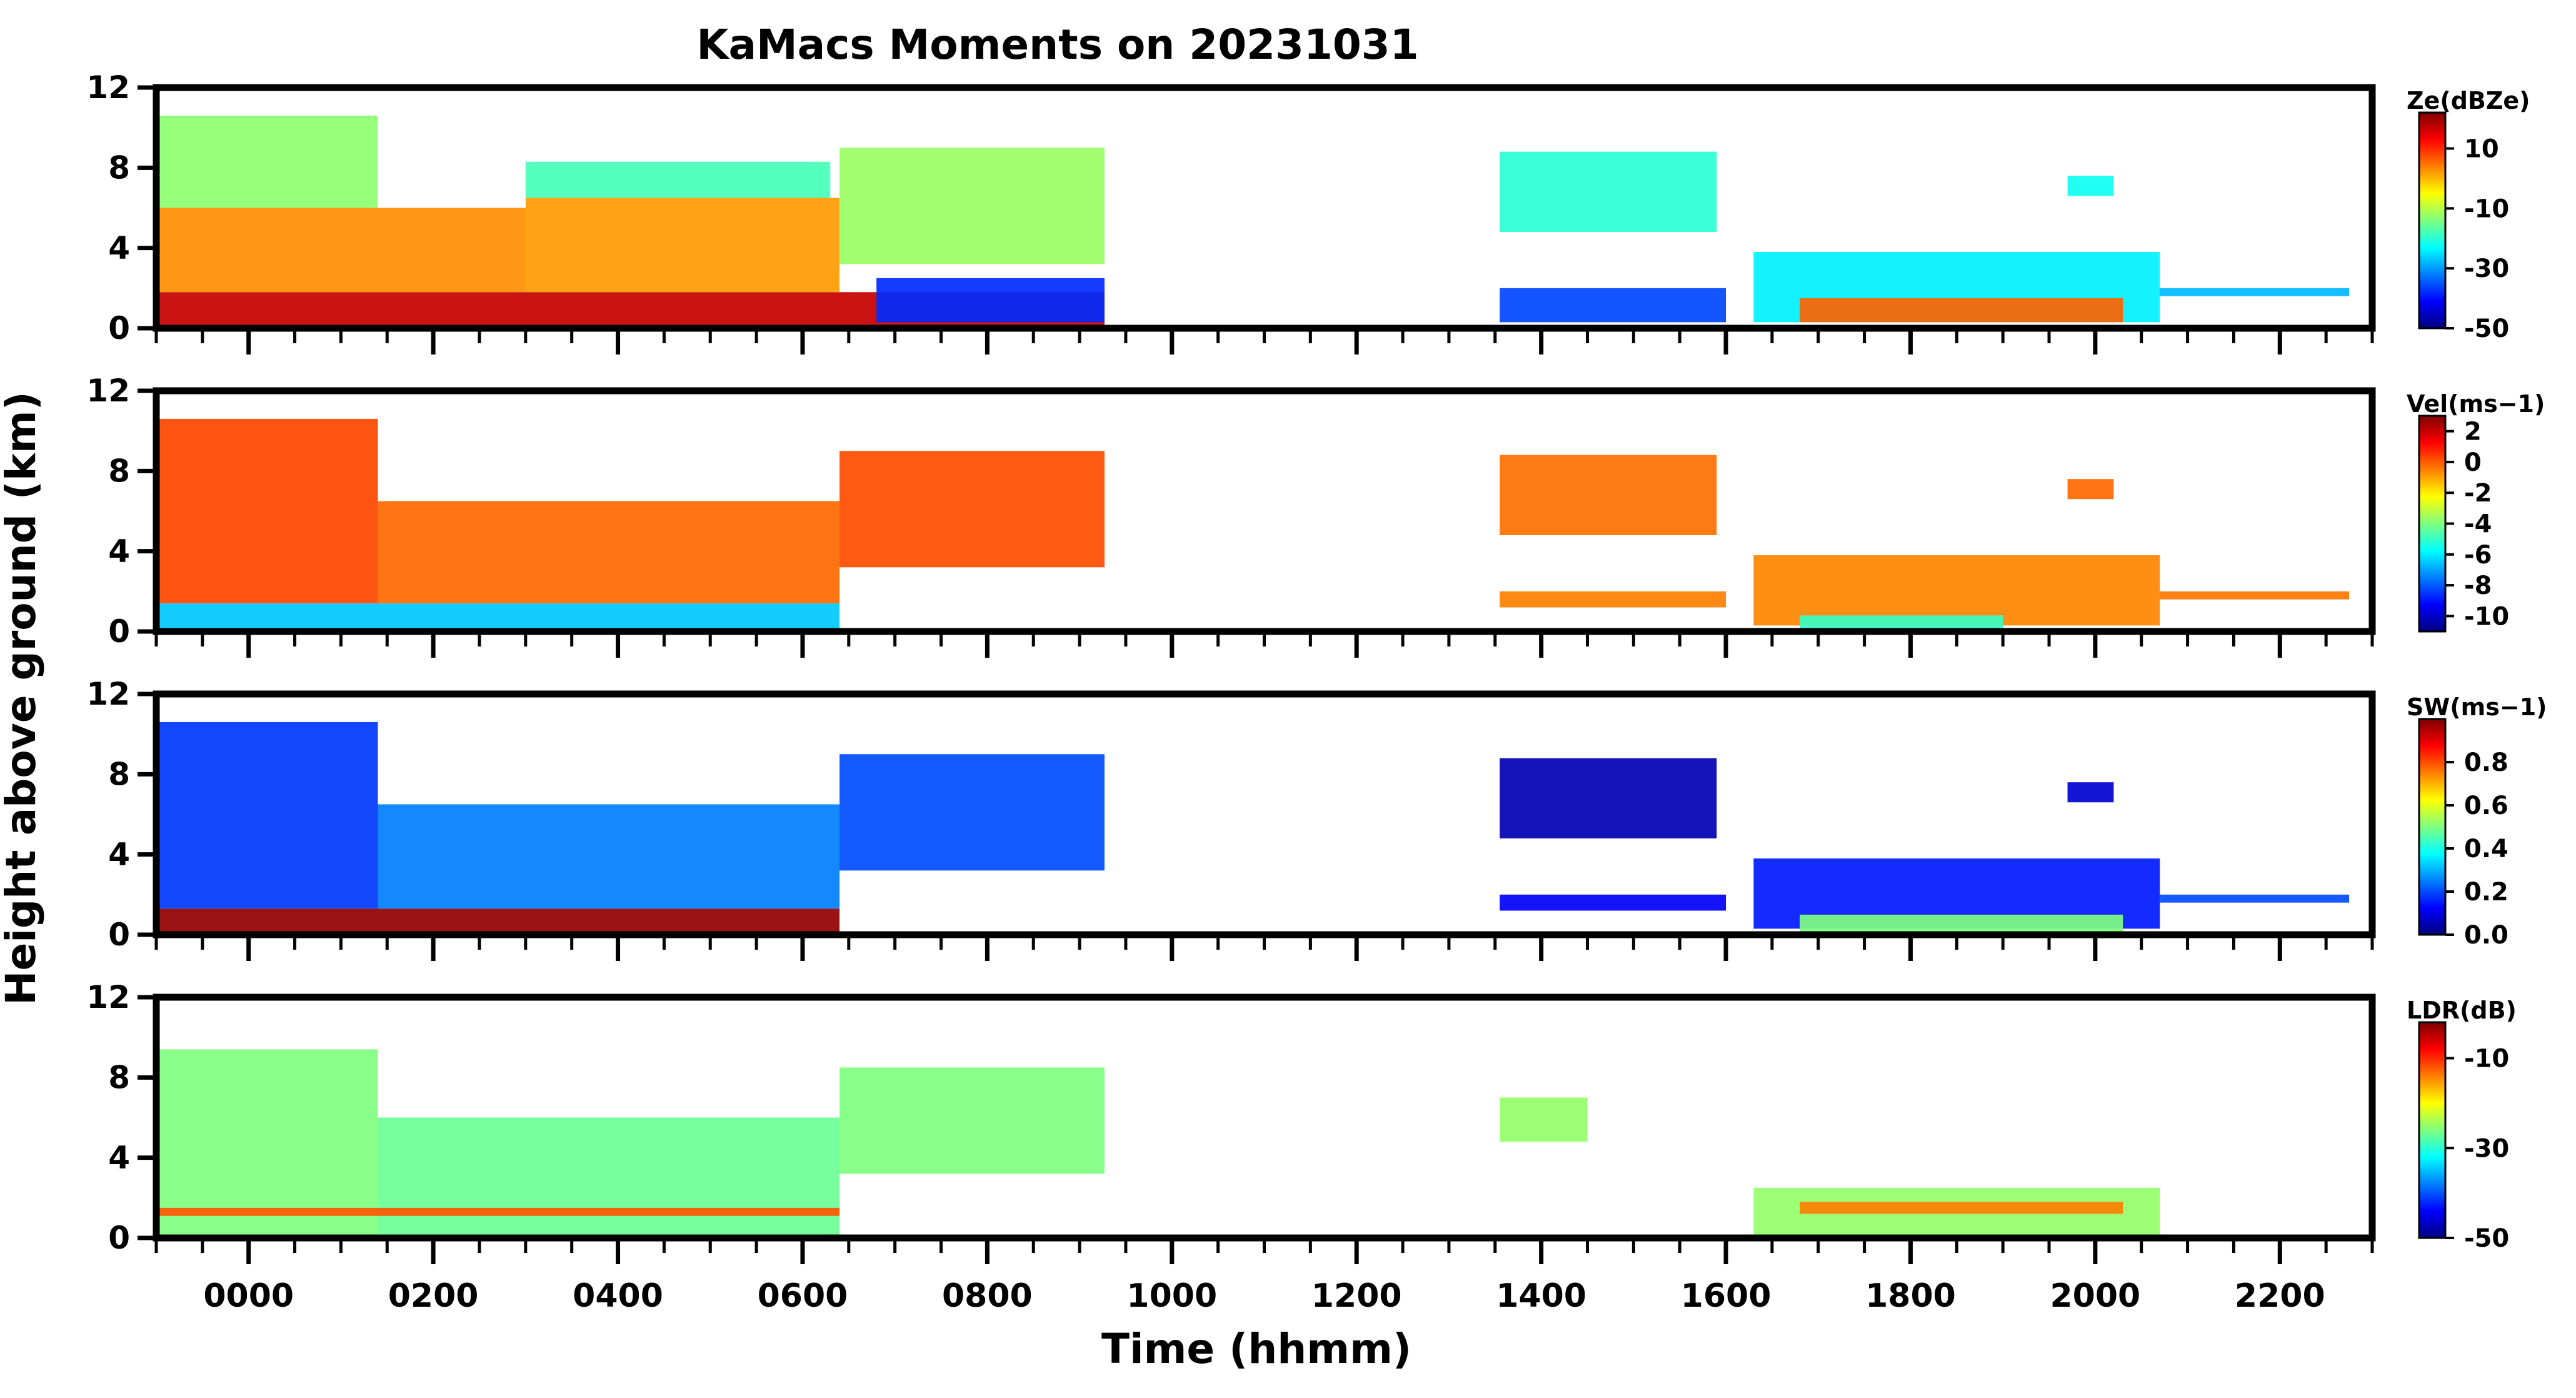 The image size is (2576, 1398). Describe the element at coordinates (2462, 1010) in the screenshot. I see `colorbar-label-ldr: LDR(dB)` at that location.